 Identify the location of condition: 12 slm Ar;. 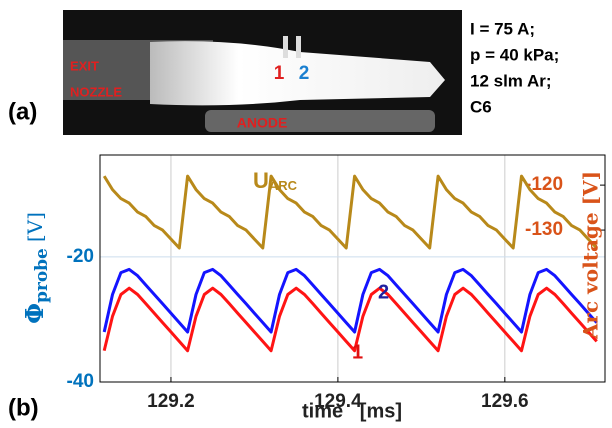
(511, 80).